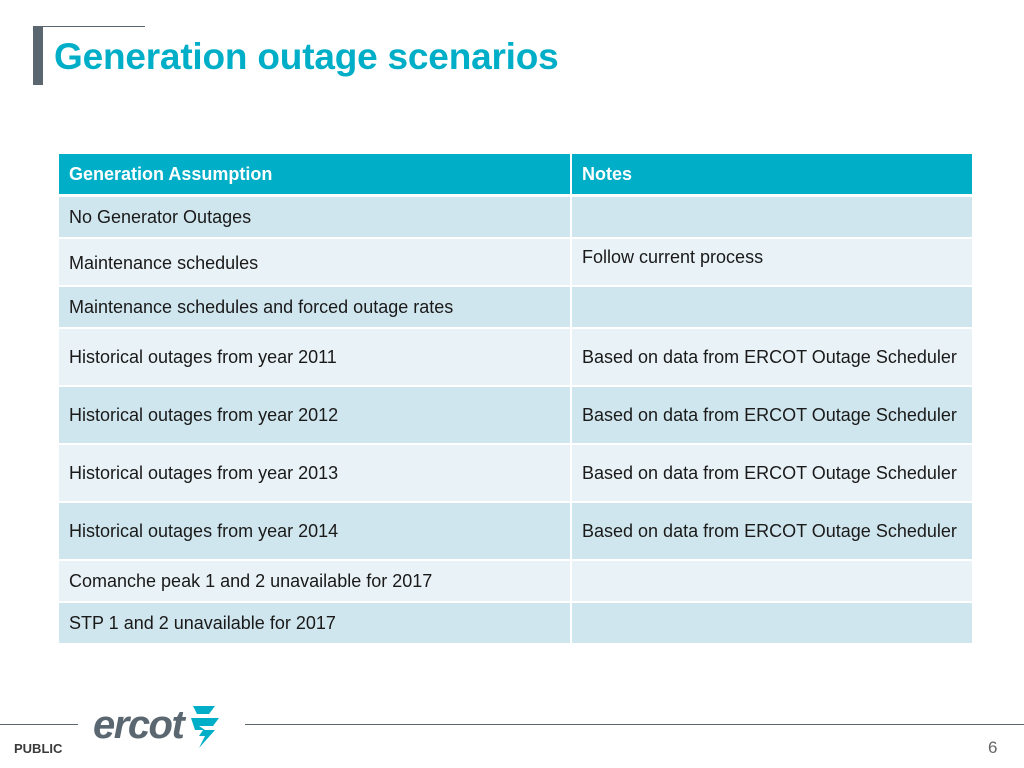 Image resolution: width=1024 pixels, height=768 pixels. What do you see at coordinates (993, 747) in the screenshot?
I see `page-number: 6` at bounding box center [993, 747].